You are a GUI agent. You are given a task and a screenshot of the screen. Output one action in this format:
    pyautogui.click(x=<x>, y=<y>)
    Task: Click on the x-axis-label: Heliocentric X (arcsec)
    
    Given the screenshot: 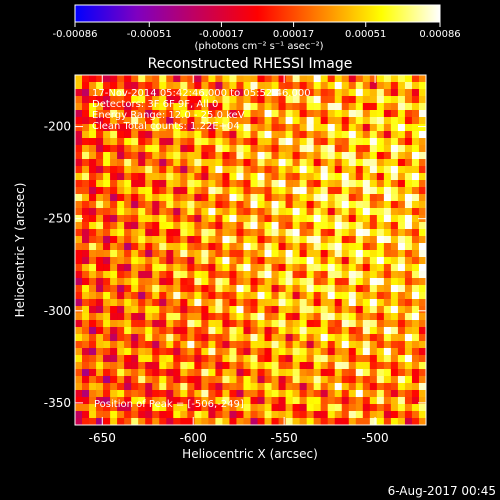 What is the action you would take?
    pyautogui.click(x=250, y=454)
    